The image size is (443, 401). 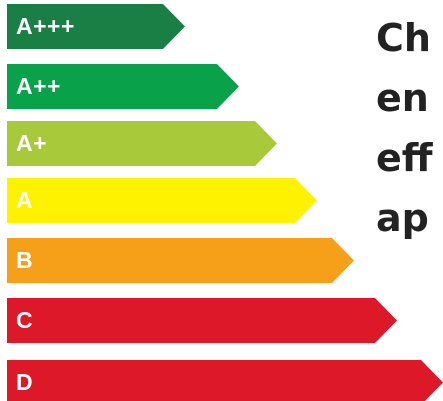 What do you see at coordinates (96, 26) in the screenshot?
I see `rating-bar-a-plus-plus-plus: A+++` at bounding box center [96, 26].